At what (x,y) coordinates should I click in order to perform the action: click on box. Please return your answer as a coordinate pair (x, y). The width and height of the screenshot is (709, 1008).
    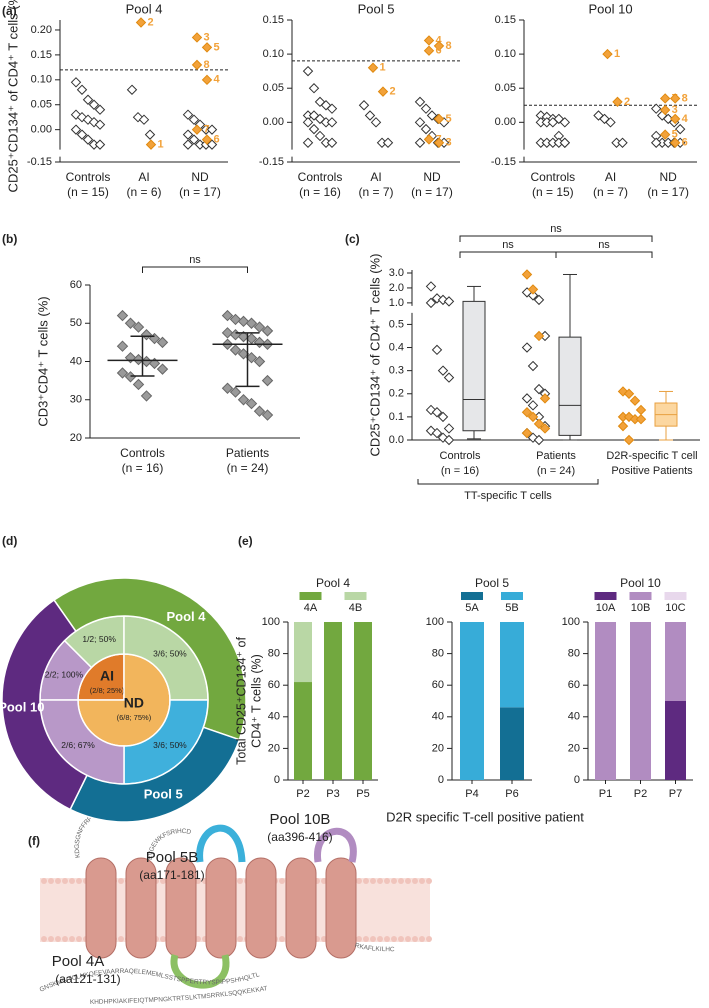
    Looking at the image, I should click on (570, 386).